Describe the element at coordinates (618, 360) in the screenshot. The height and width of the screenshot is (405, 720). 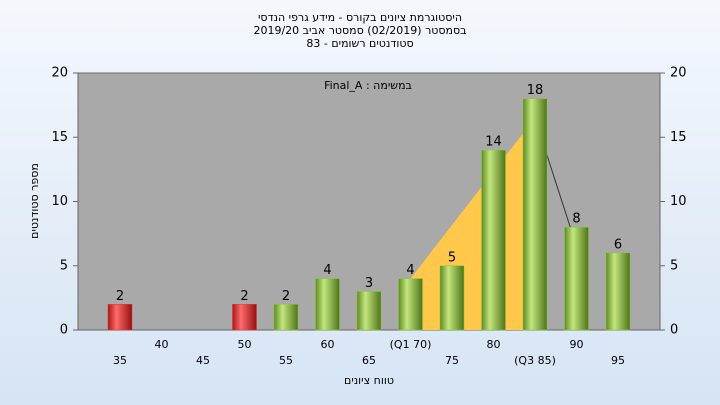
I see `x-tick-label: 95` at that location.